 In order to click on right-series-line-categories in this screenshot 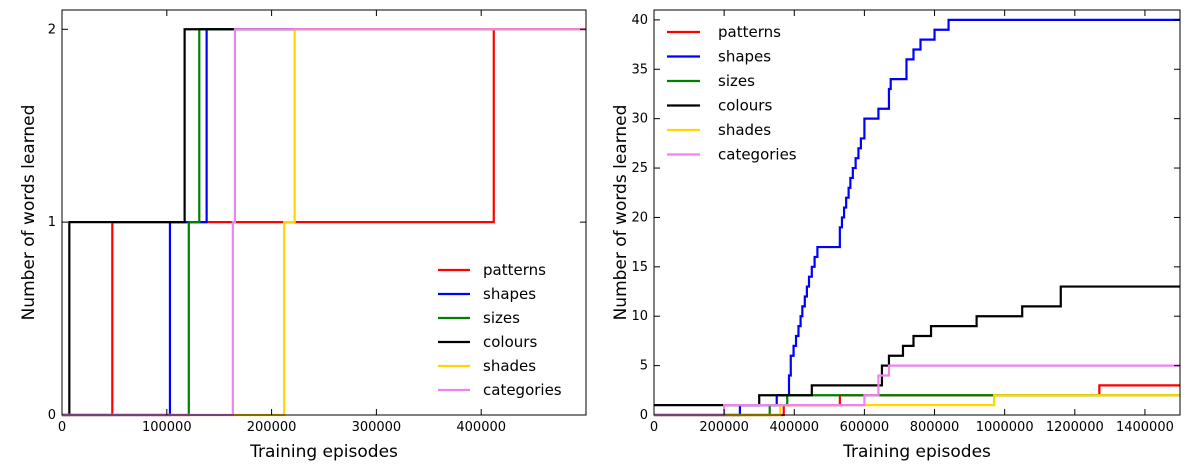, I will do `click(917, 390)`.